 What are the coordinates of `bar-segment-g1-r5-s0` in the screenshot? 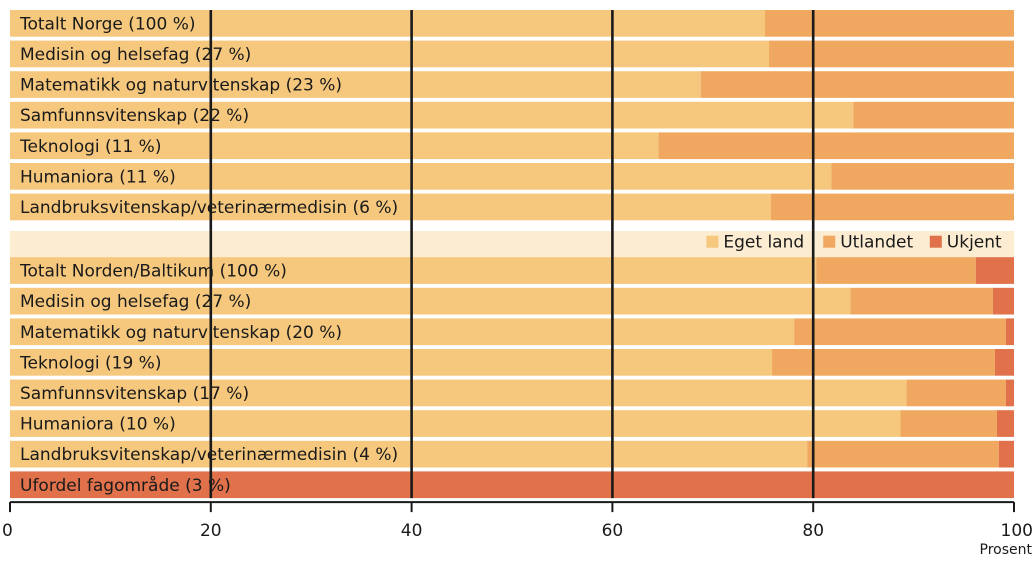 It's located at (455, 423).